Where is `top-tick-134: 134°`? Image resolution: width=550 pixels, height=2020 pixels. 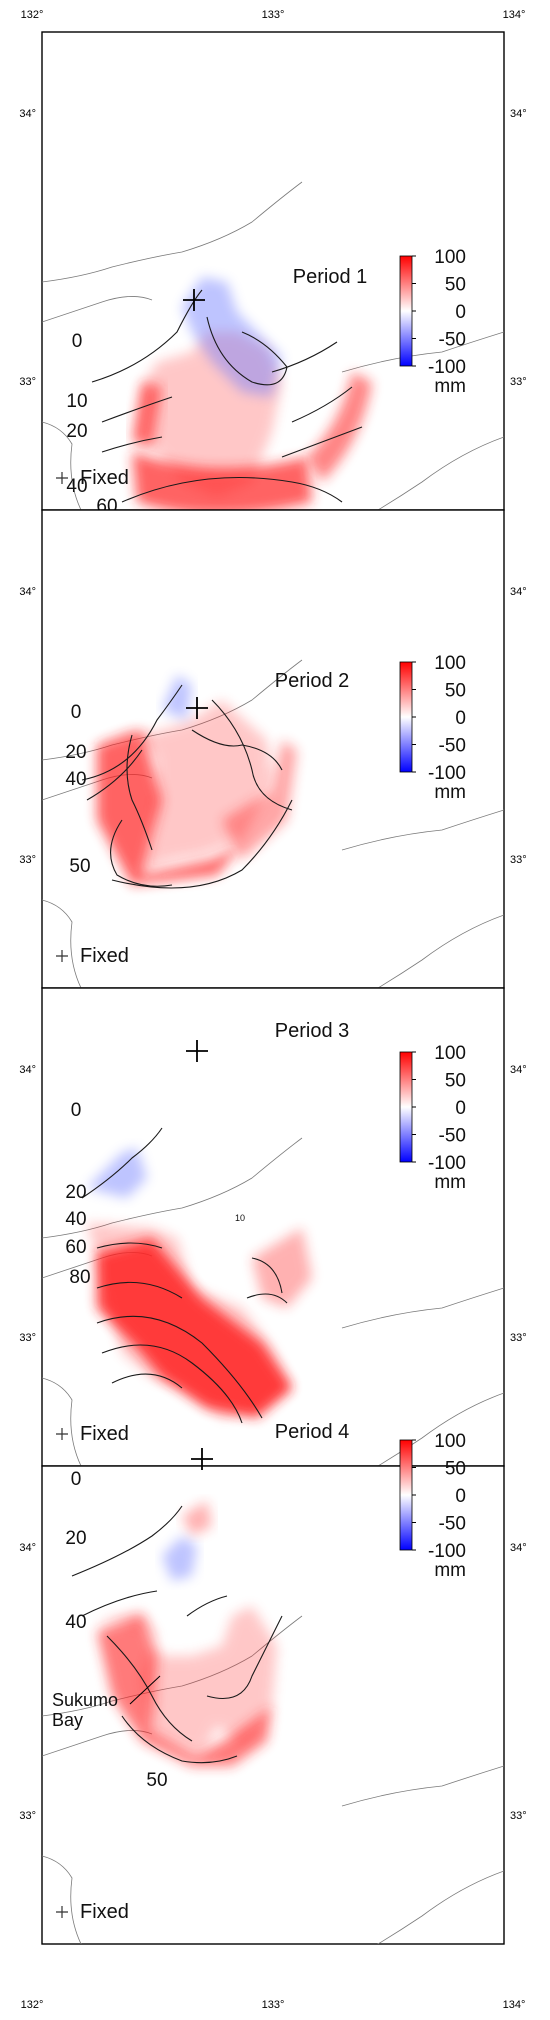 top-tick-134: 134° is located at coordinates (514, 15).